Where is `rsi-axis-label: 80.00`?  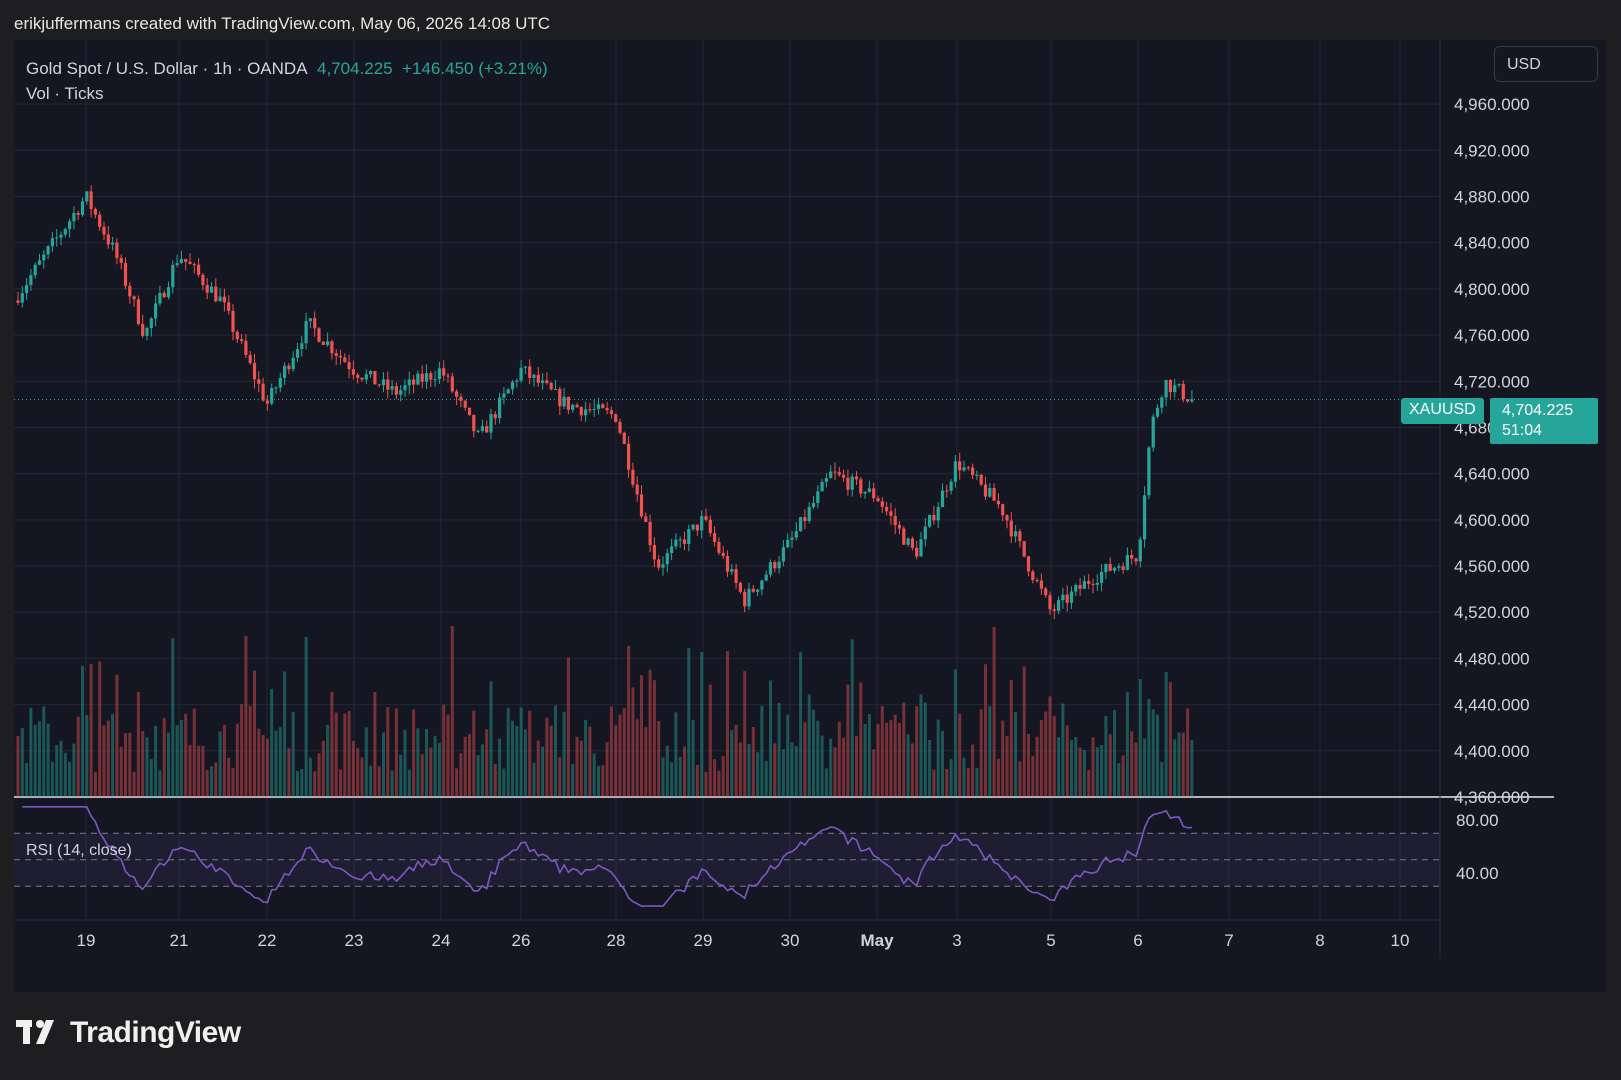 rsi-axis-label: 80.00 is located at coordinates (1477, 820).